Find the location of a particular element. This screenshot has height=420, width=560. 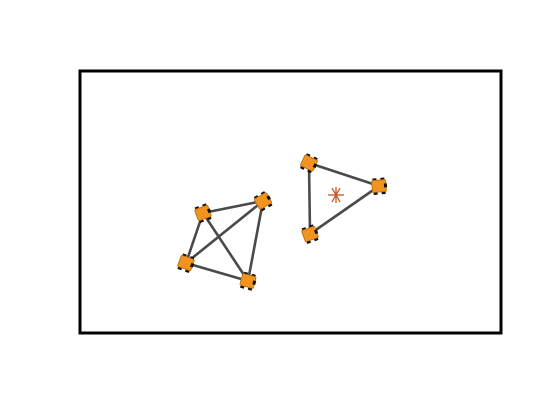

robot-agents is located at coordinates (282, 222).